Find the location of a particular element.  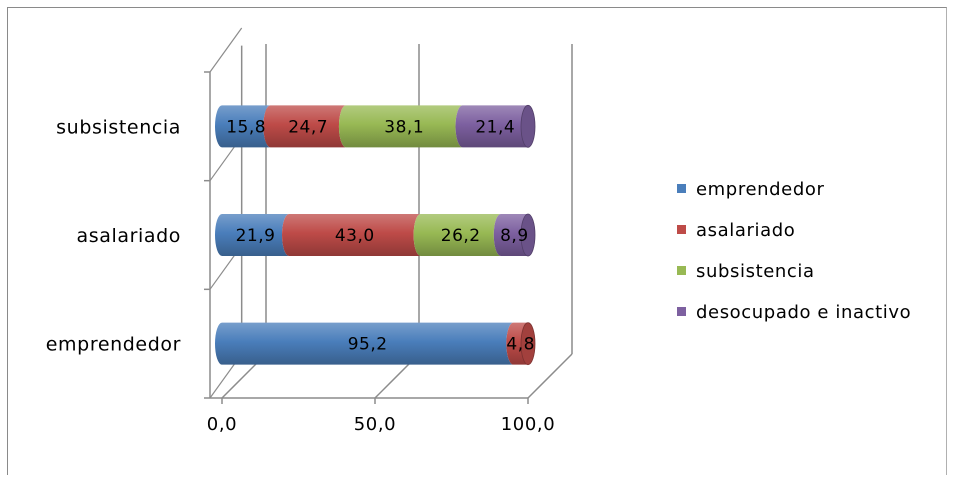

data-label-emprendedor-emprendedor: 95,2 is located at coordinates (368, 345).